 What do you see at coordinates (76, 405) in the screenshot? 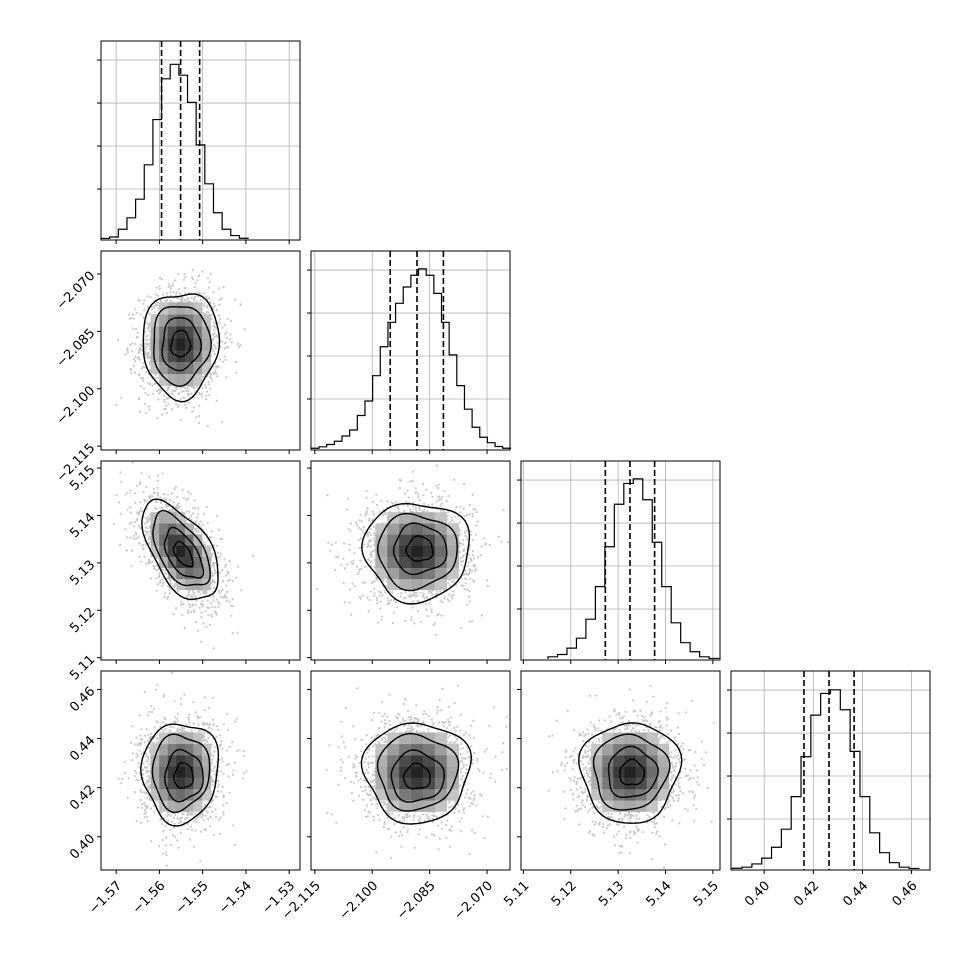
I see `y-tick-label: −2.100` at bounding box center [76, 405].